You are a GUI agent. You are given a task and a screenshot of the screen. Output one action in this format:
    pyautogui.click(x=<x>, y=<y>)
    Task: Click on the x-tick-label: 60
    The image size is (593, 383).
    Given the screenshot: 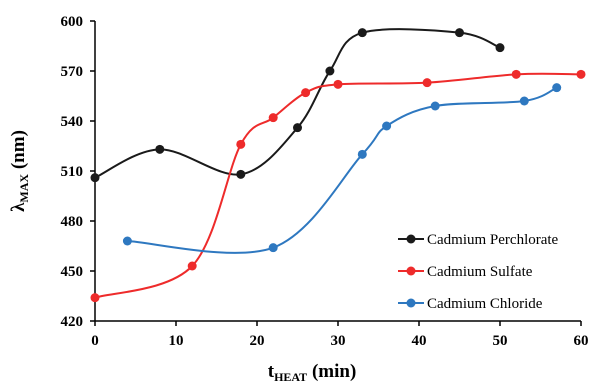 What is the action you would take?
    pyautogui.click(x=581, y=341)
    